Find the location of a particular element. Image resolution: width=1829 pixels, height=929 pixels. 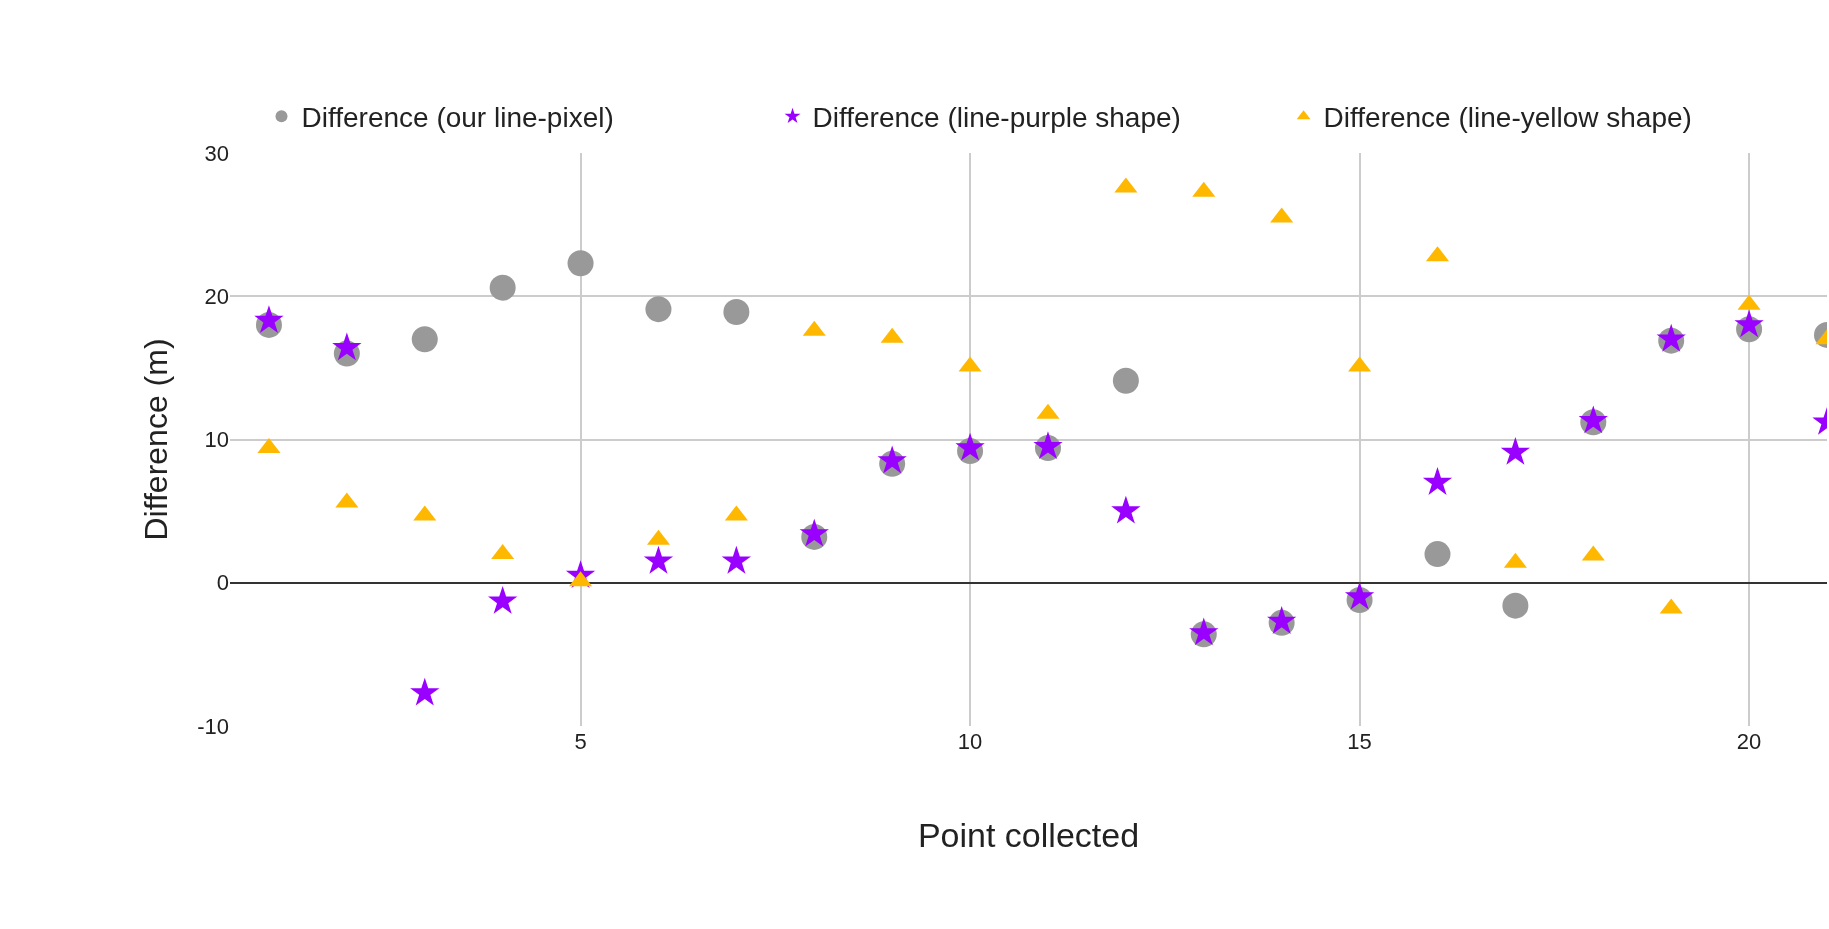

y-tick-label: 30 is located at coordinates (216, 153).